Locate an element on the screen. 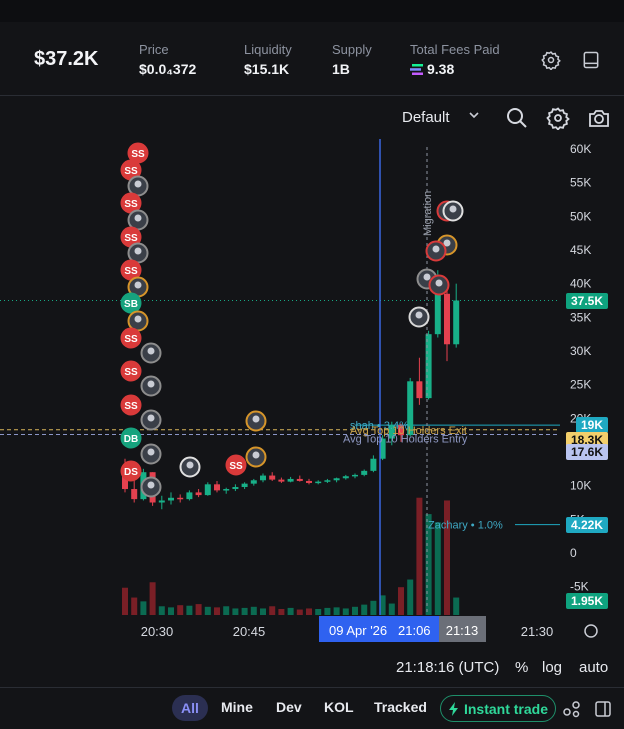  percent-toggle: % is located at coordinates (522, 667).